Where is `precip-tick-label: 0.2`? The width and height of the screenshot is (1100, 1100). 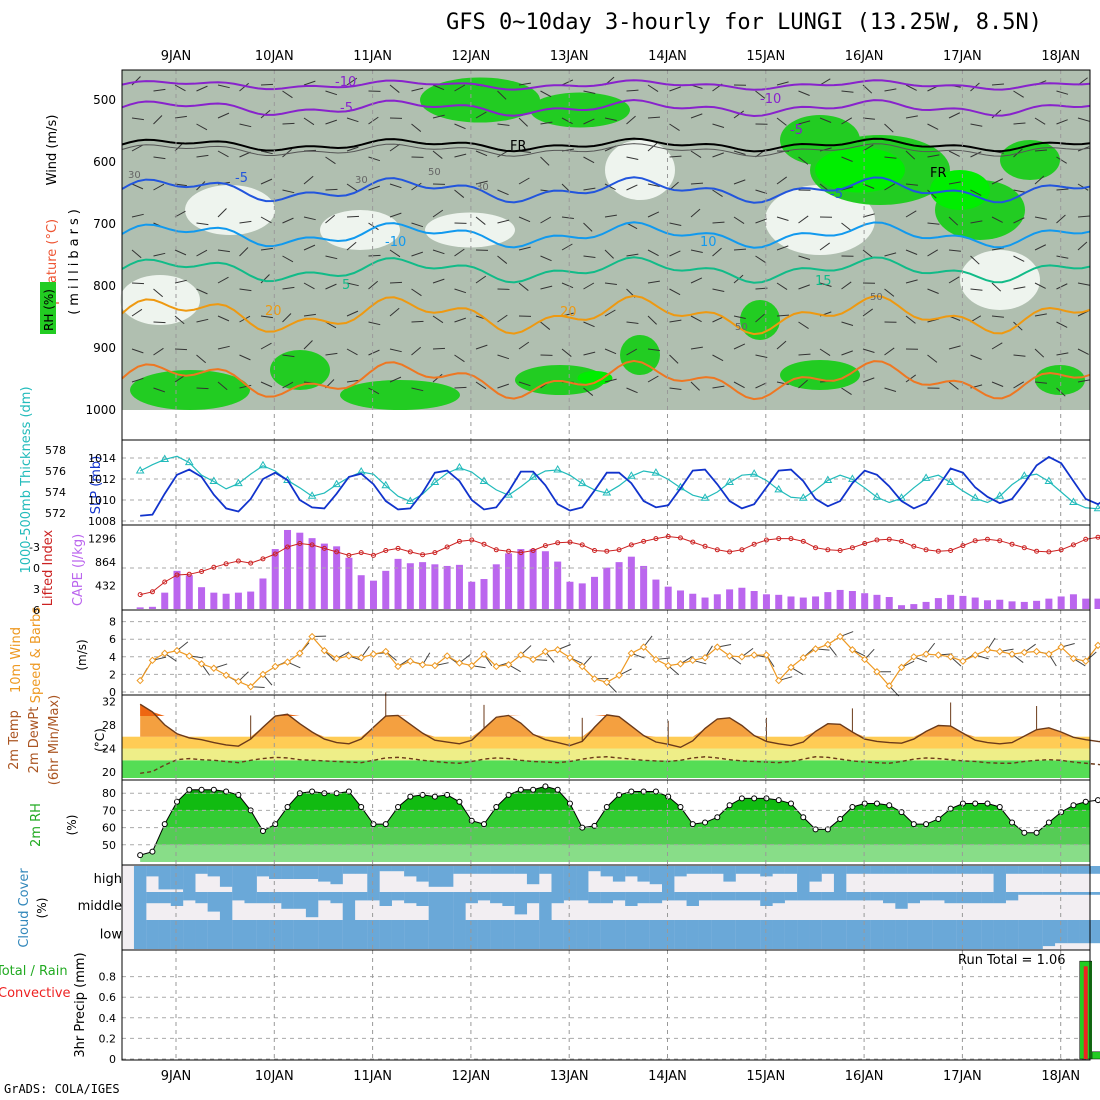
precip-tick-label: 0.2 is located at coordinates (108, 1038).